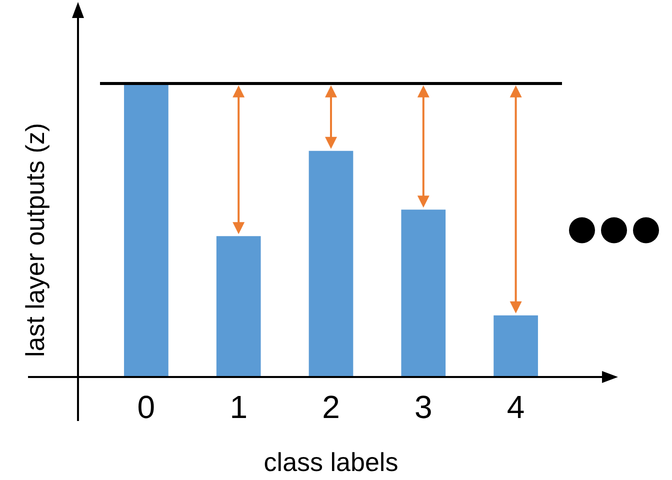  I want to click on x-tick-label: 0, so click(146, 407).